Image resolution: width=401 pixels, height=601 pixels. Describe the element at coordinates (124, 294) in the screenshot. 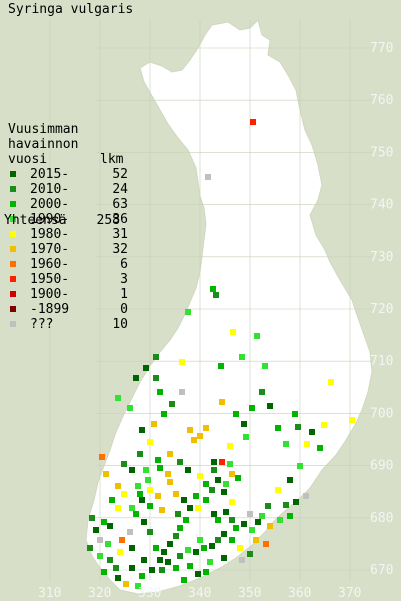

I see `legend-item-count: 1` at that location.